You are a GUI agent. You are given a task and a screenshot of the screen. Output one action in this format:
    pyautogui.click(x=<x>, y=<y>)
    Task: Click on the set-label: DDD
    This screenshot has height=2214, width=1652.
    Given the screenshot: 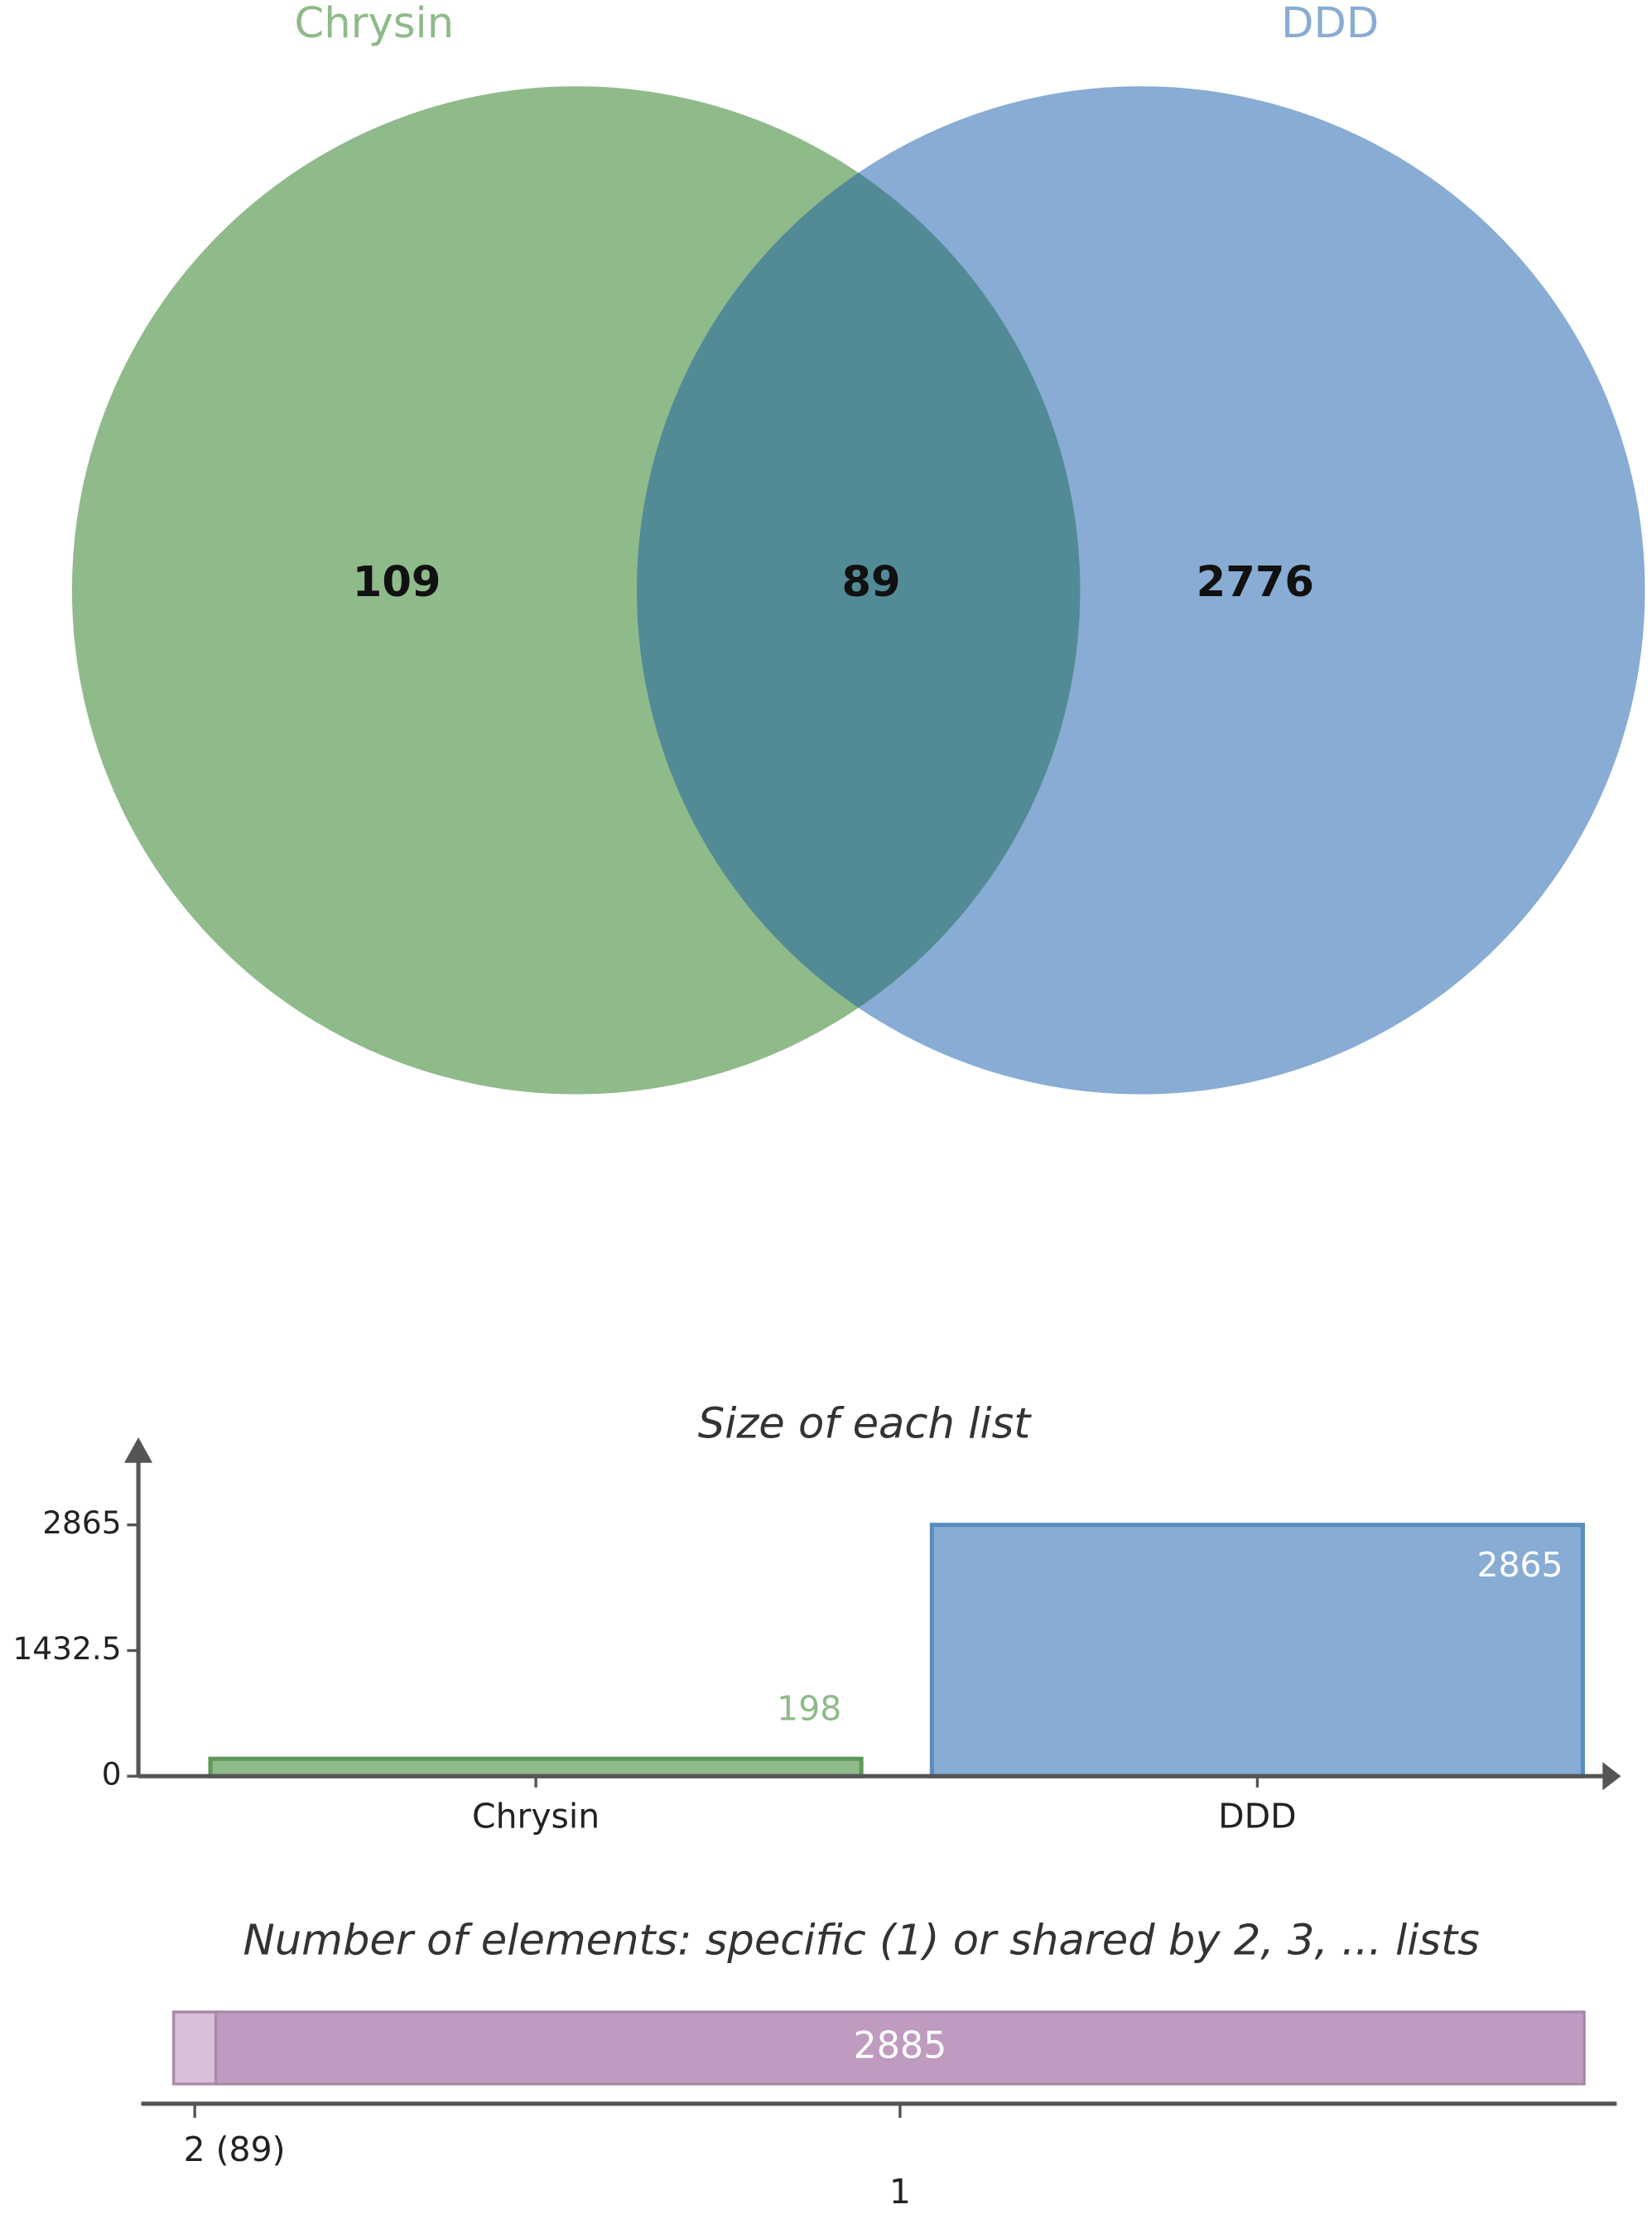 What is the action you would take?
    pyautogui.click(x=1330, y=24)
    